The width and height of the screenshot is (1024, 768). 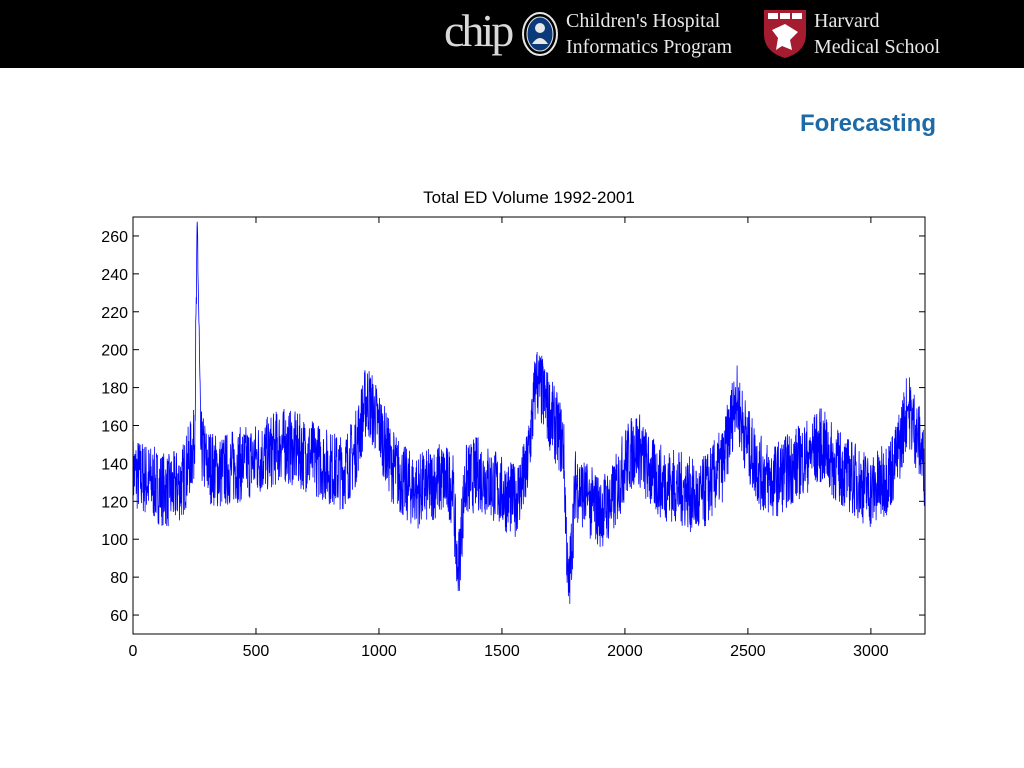 What do you see at coordinates (625, 651) in the screenshot?
I see `x-tick-label: 2000` at bounding box center [625, 651].